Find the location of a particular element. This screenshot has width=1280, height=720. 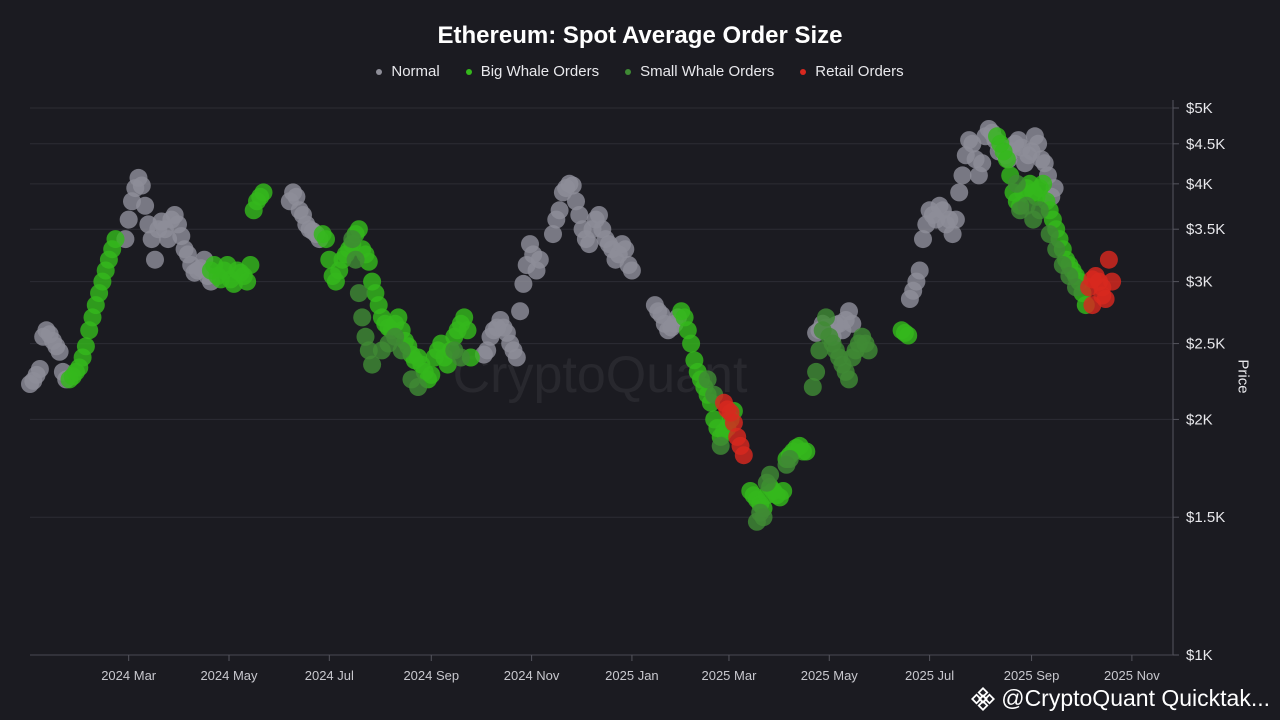

y-tick-label: $4K is located at coordinates (1199, 184).